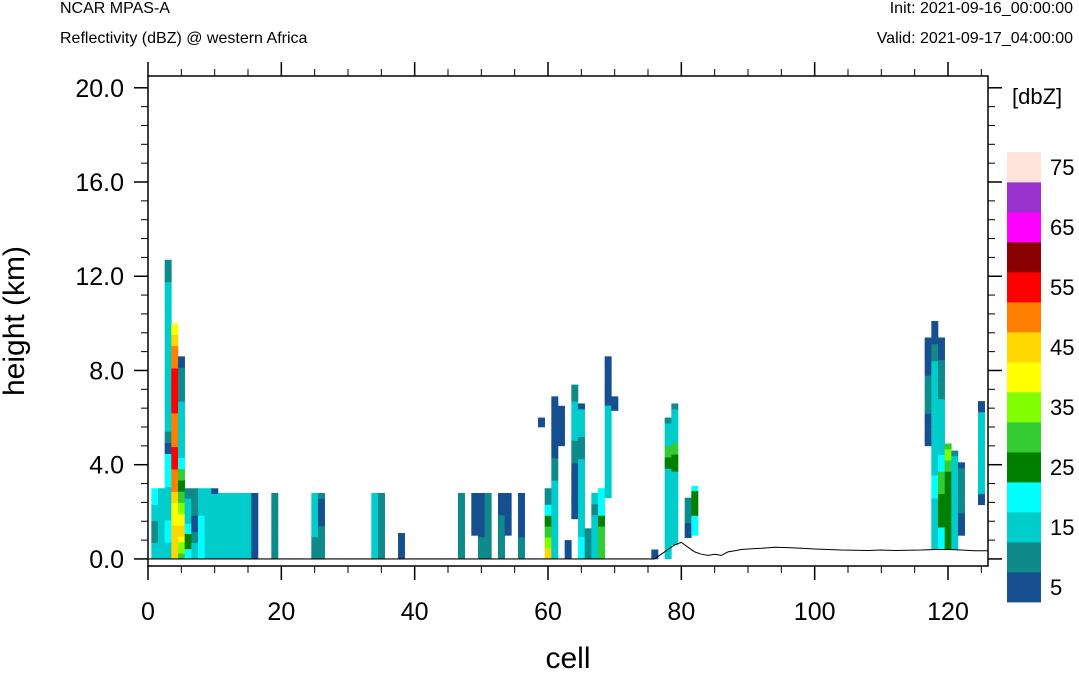  What do you see at coordinates (106, 371) in the screenshot?
I see `y-tick-label: 8.0` at bounding box center [106, 371].